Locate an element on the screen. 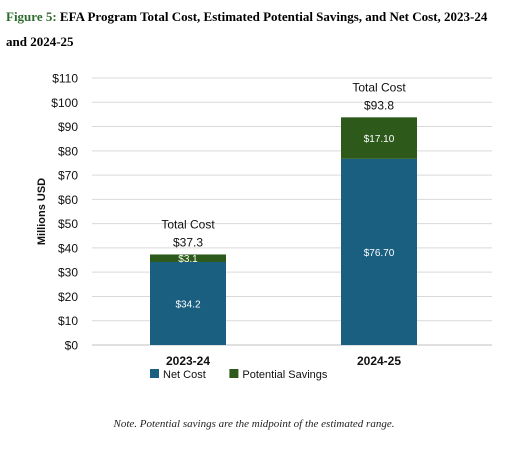  y-tick-label: $50 is located at coordinates (68, 224).